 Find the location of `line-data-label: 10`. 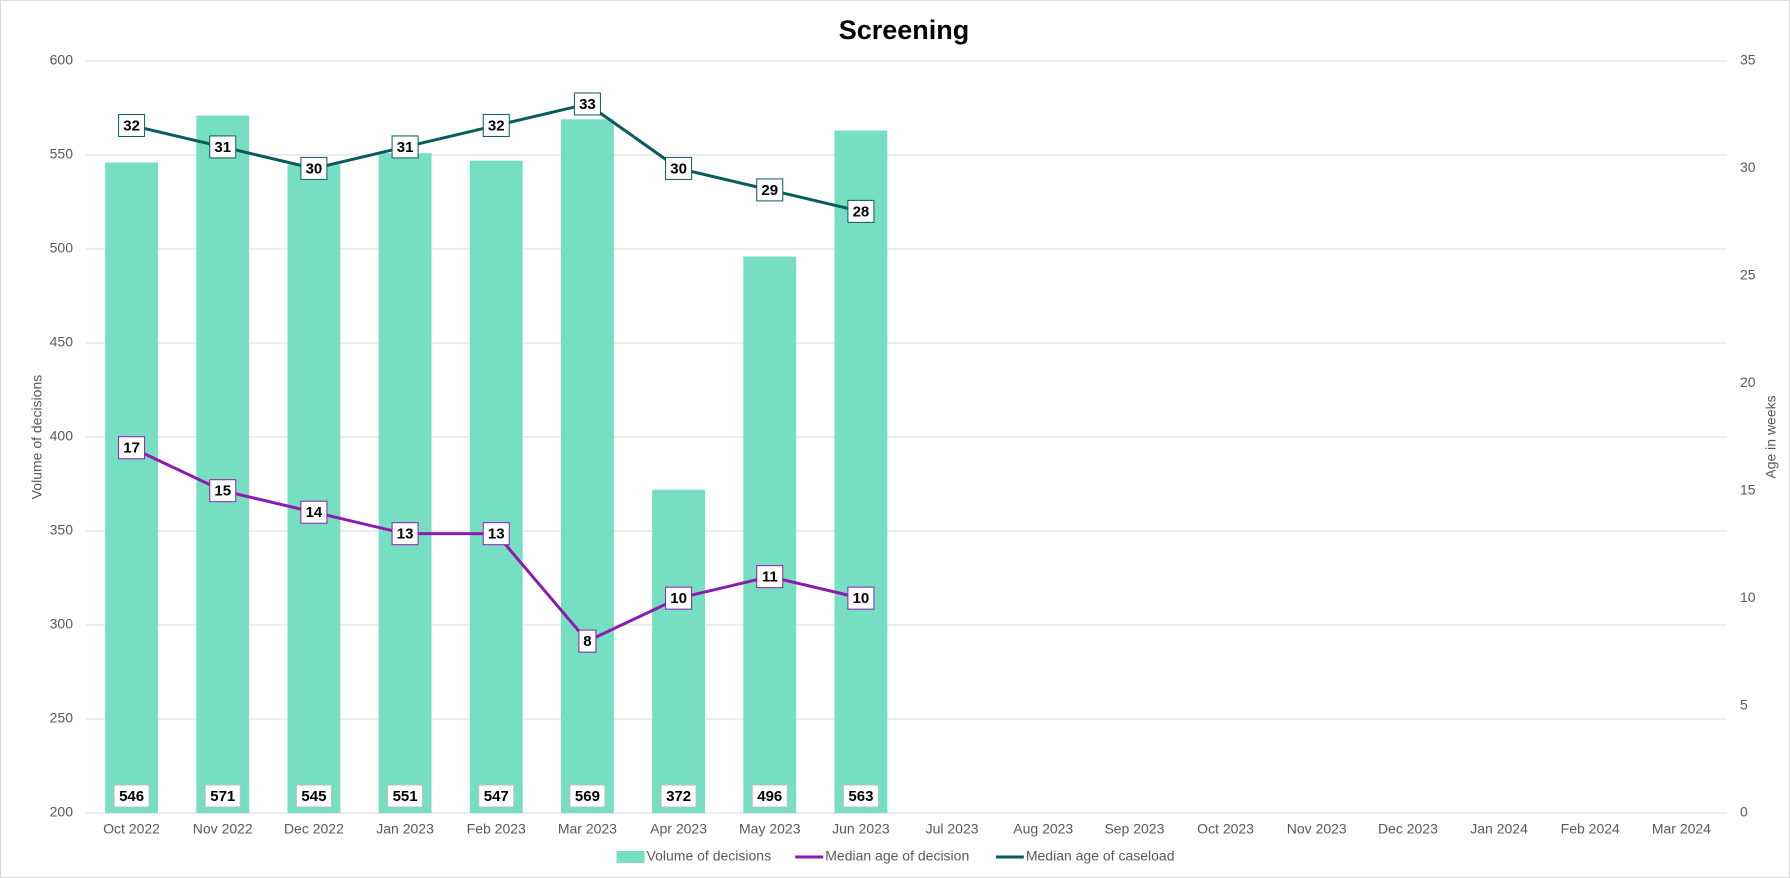

line-data-label: 10 is located at coordinates (678, 598).